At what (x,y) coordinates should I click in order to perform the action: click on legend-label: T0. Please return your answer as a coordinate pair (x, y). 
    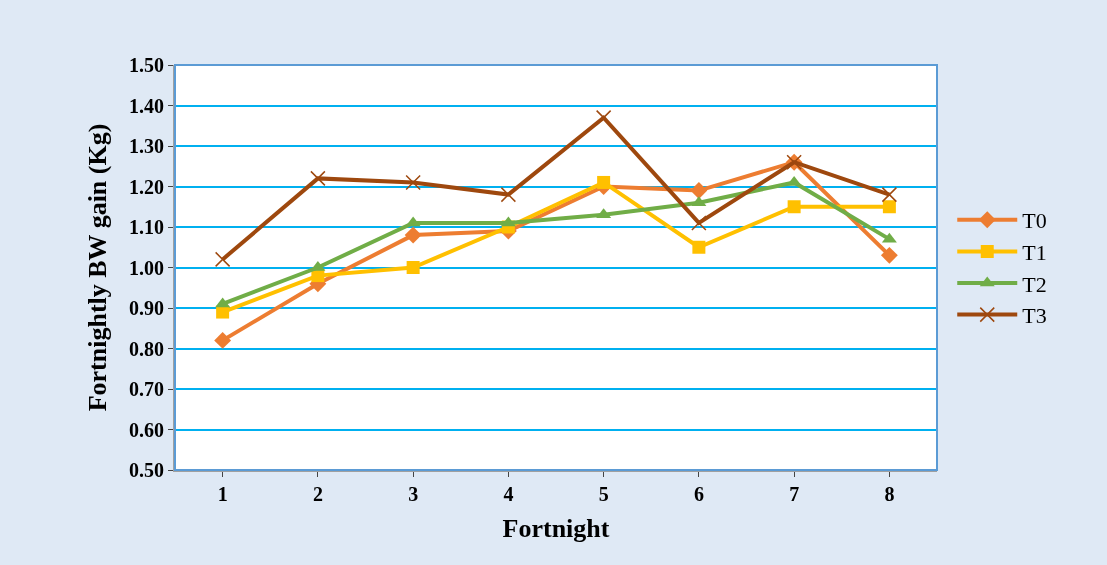
    Looking at the image, I should click on (1034, 221).